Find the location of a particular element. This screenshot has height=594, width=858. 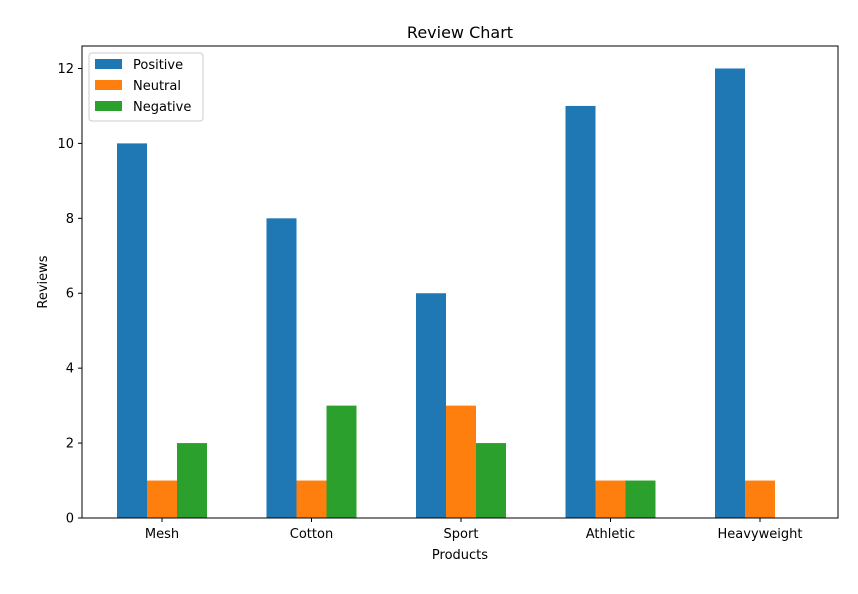

y-tick-label: 6 is located at coordinates (70, 294).